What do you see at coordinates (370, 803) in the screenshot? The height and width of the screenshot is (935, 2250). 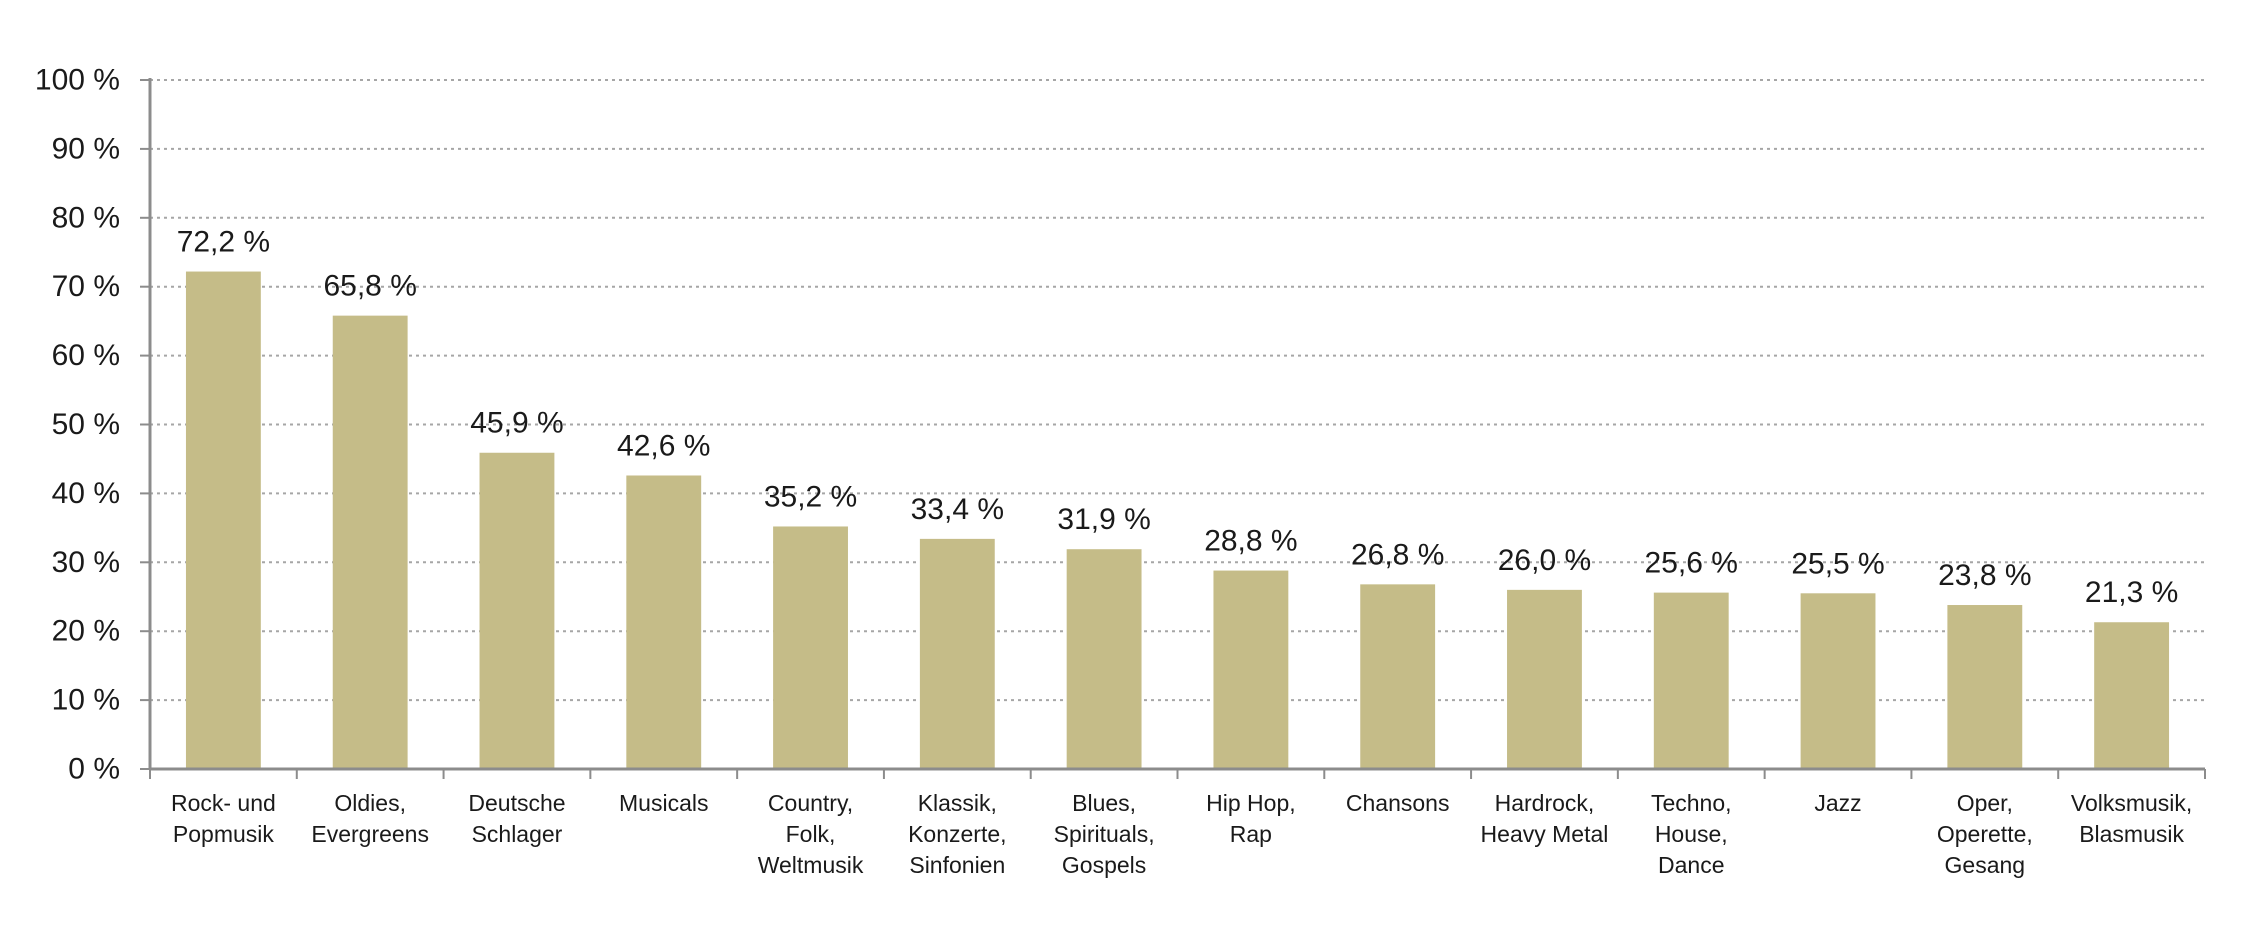 I see `x-category-label-line: Oldies,` at bounding box center [370, 803].